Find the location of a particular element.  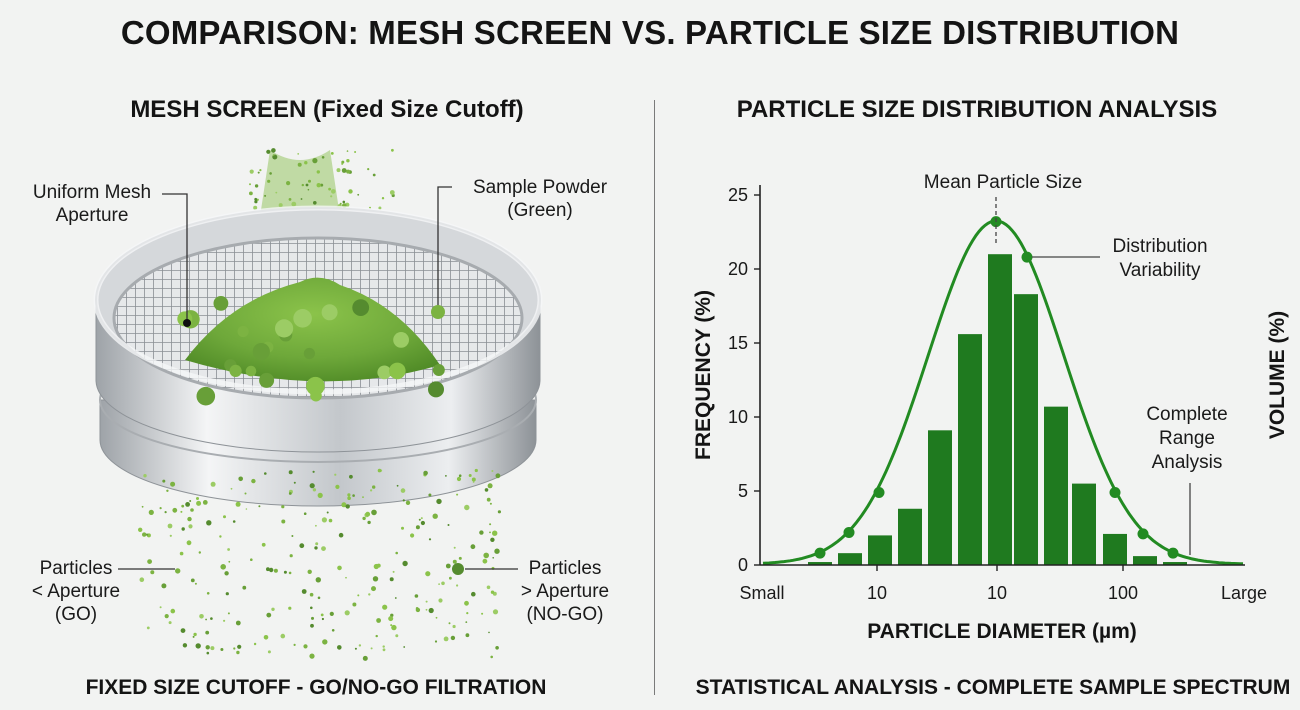

right-panel-title: PARTICLE SIZE DISTRIBUTION ANALYSIS is located at coordinates (977, 109).